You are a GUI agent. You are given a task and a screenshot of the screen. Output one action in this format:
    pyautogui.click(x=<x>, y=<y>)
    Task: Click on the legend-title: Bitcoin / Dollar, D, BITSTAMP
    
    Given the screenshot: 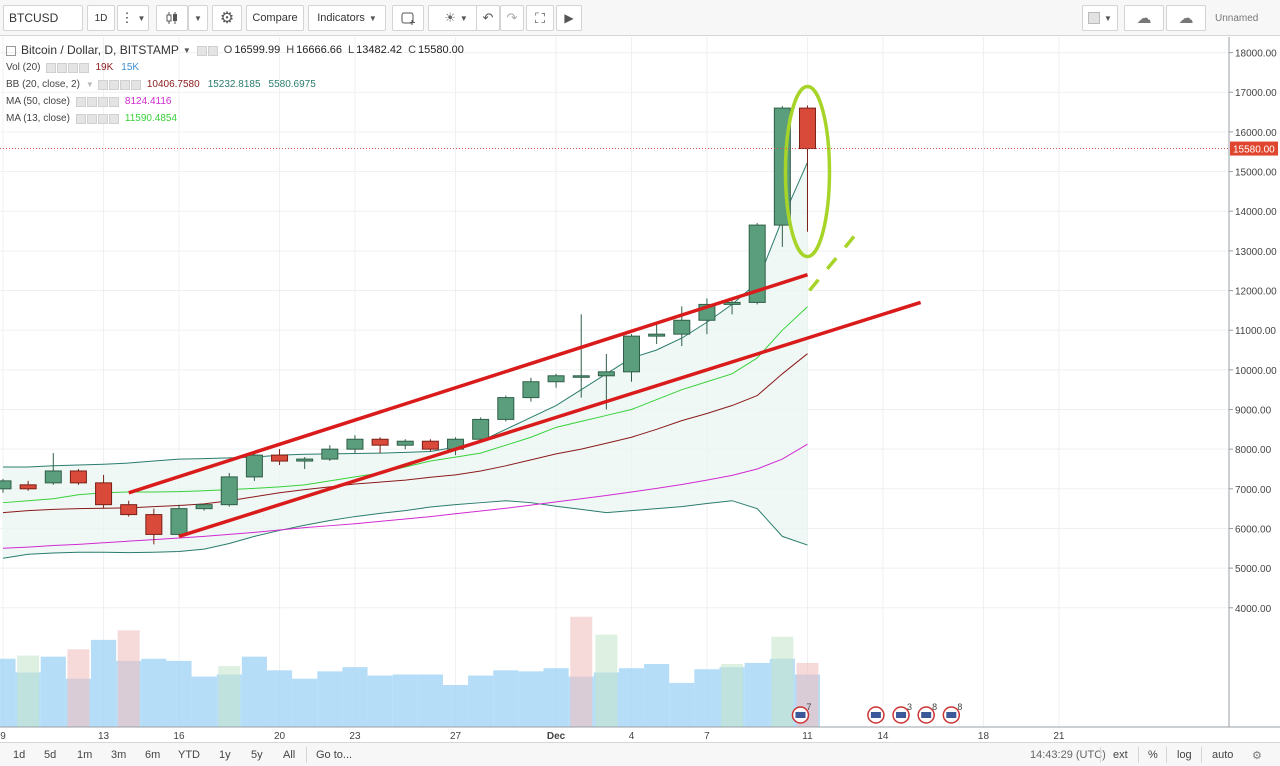 What is the action you would take?
    pyautogui.click(x=100, y=50)
    